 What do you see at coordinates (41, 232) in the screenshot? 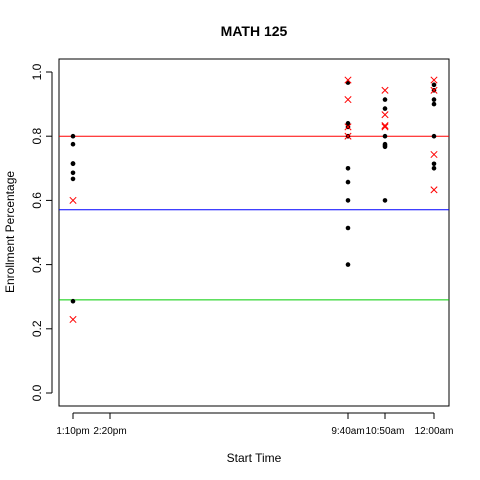
I see `y-axis: 0.0 0.2 0.4 0.6 0.8 1.0` at bounding box center [41, 232].